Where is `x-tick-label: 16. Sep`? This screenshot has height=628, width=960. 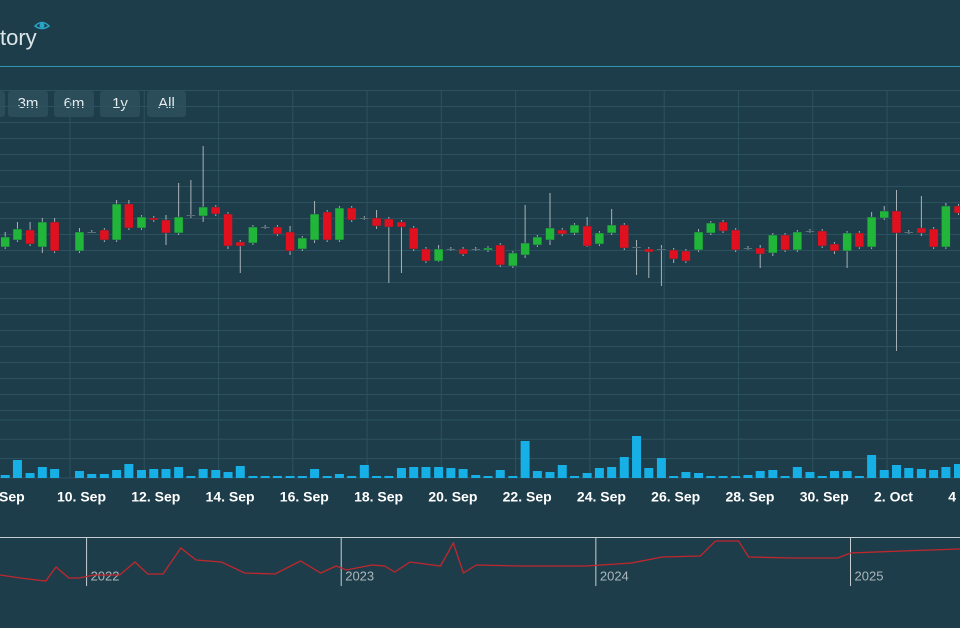
x-tick-label: 16. Sep is located at coordinates (304, 497).